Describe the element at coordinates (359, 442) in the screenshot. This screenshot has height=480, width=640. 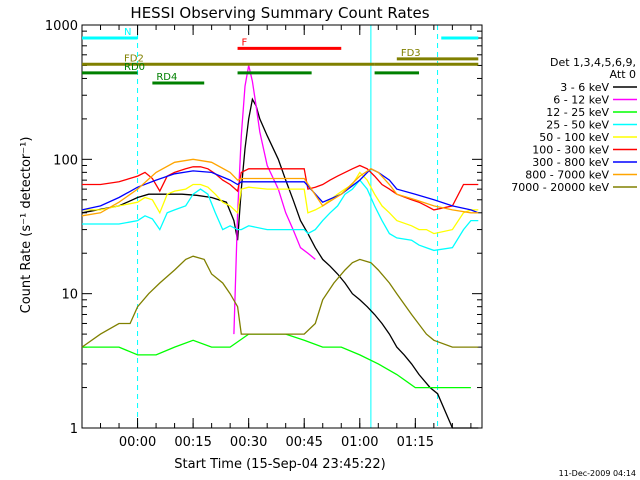
I see `x-tick-label: 01:00` at that location.